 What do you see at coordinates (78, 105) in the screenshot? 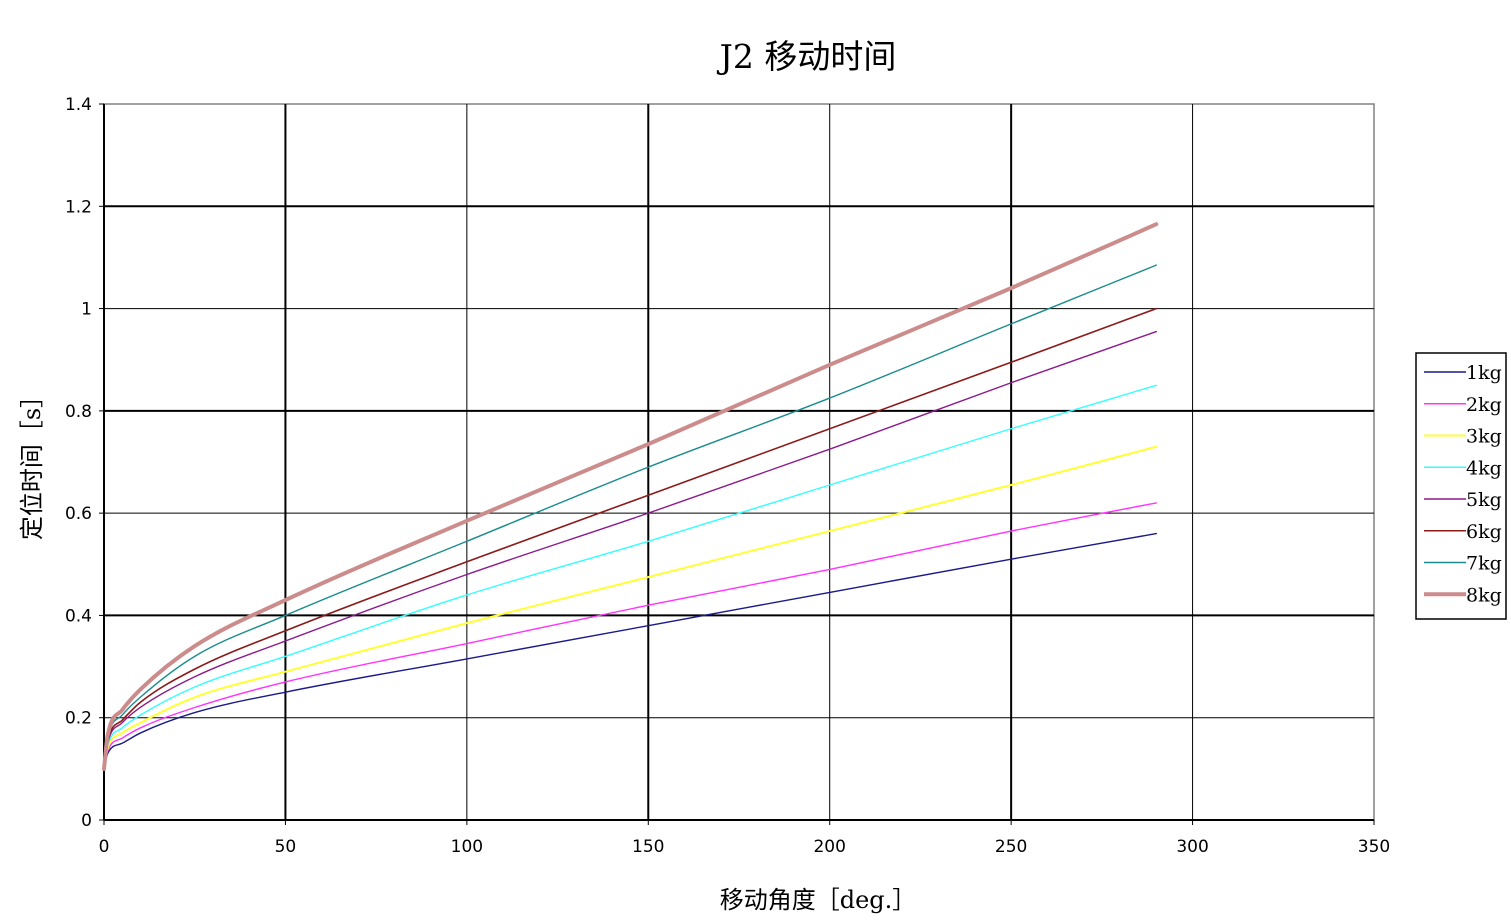
I see `y-tick-label: 1.4` at bounding box center [78, 105].